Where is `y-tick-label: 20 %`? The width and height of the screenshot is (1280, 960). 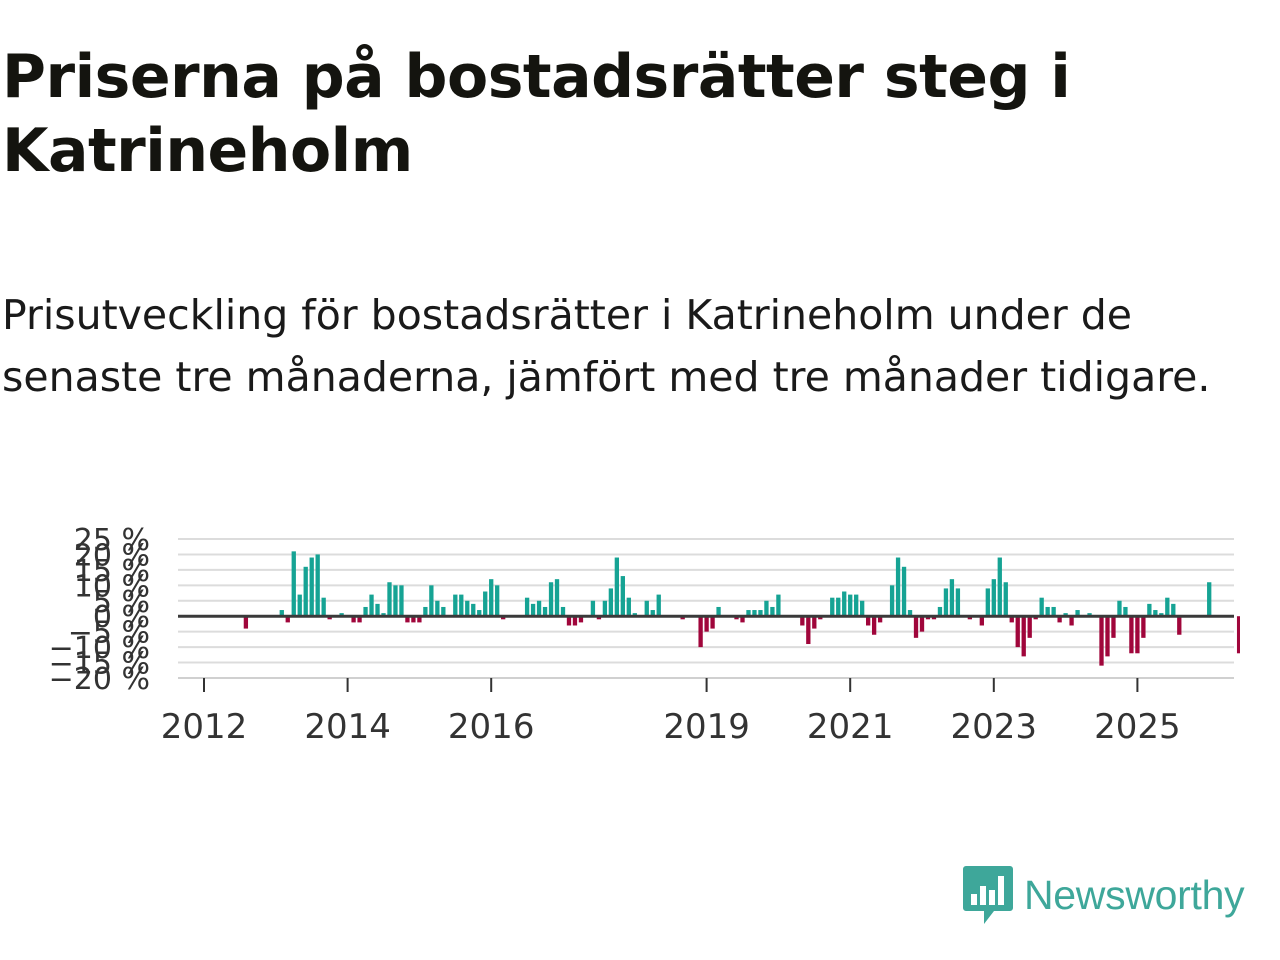
y-tick-label: 20 % is located at coordinates (112, 555).